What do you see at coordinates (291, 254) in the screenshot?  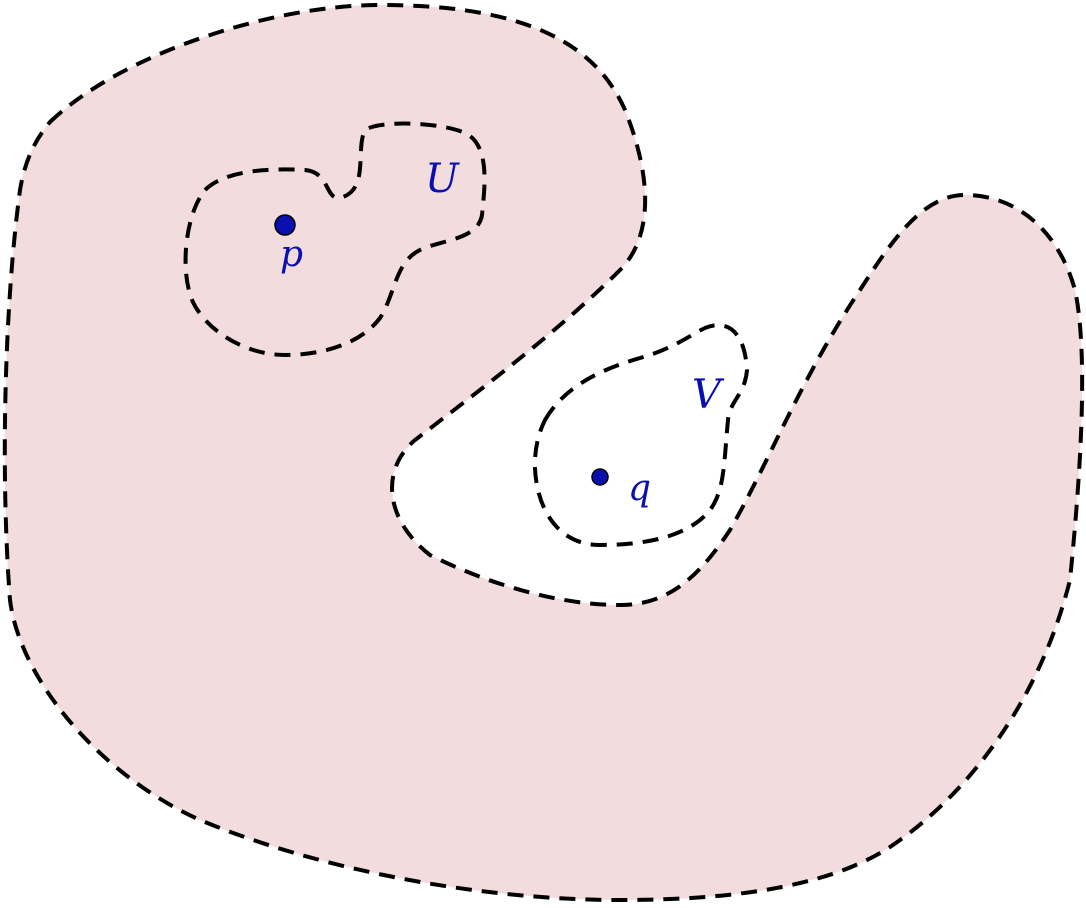 I see `point-p-label: p` at bounding box center [291, 254].